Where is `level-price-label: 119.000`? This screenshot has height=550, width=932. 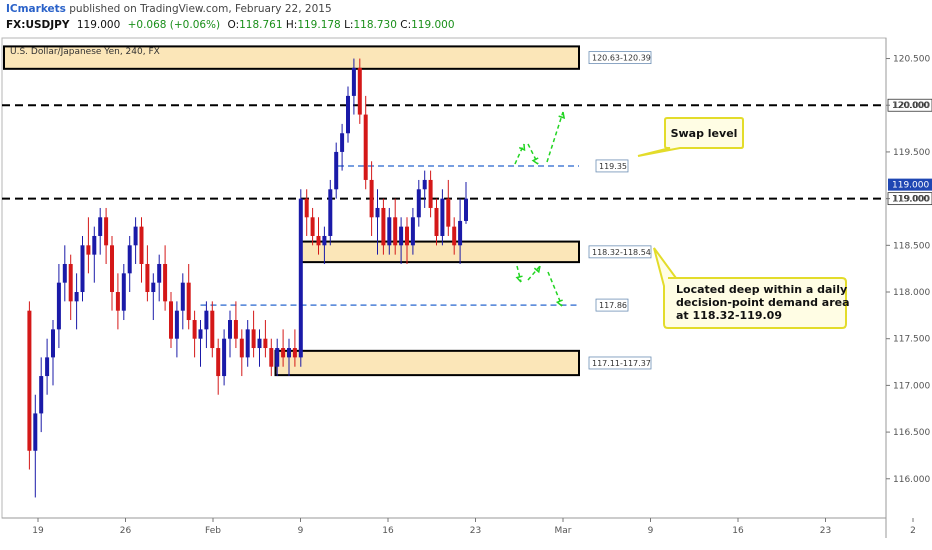
level-price-label: 119.000 is located at coordinates (910, 200).